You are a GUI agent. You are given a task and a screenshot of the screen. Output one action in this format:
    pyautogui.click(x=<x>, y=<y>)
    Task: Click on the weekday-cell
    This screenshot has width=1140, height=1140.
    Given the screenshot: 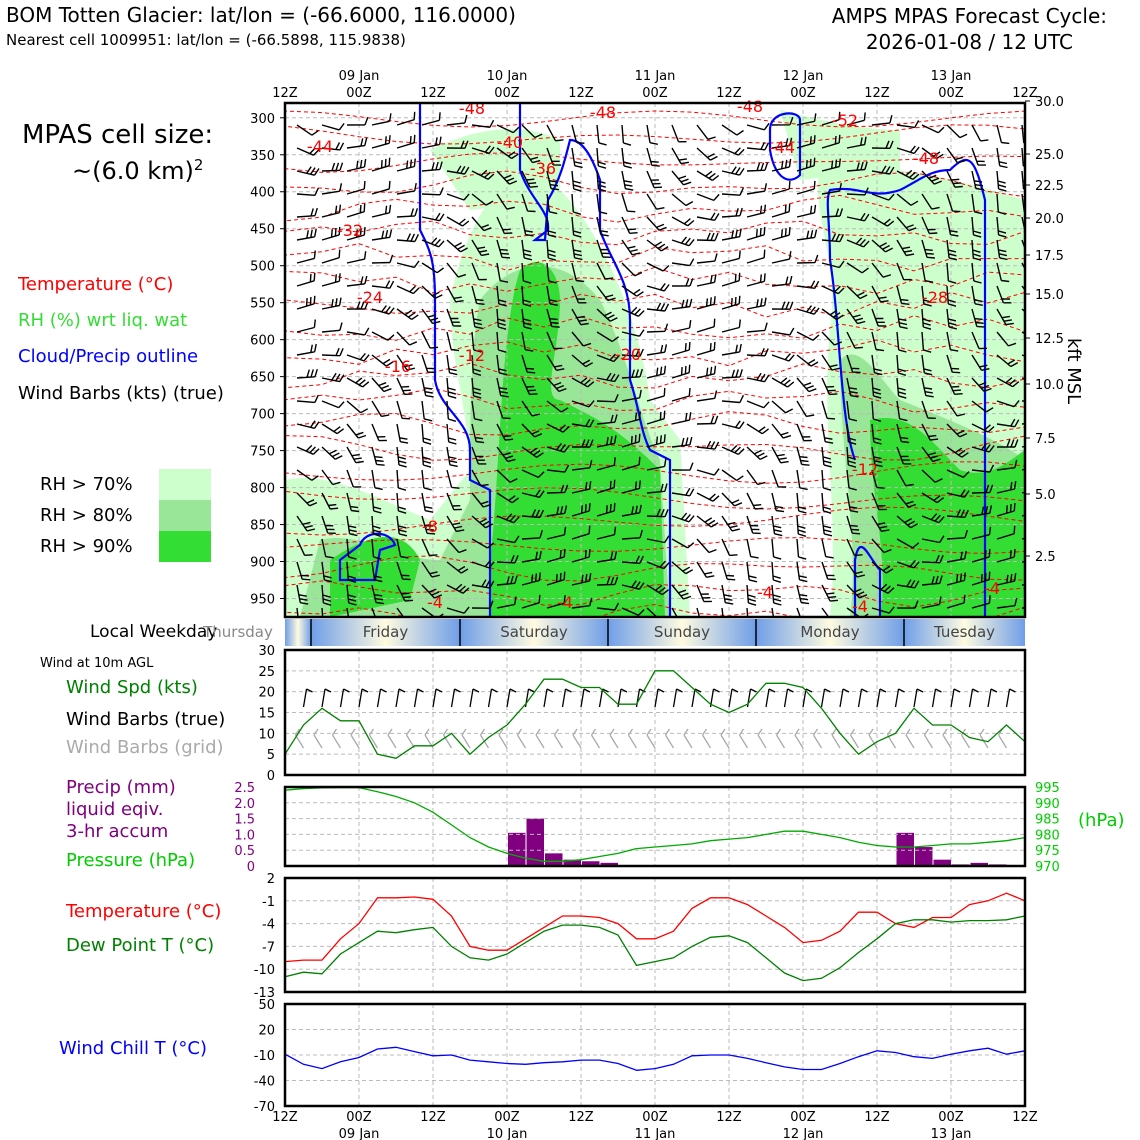 What is the action you would take?
    pyautogui.click(x=298, y=632)
    